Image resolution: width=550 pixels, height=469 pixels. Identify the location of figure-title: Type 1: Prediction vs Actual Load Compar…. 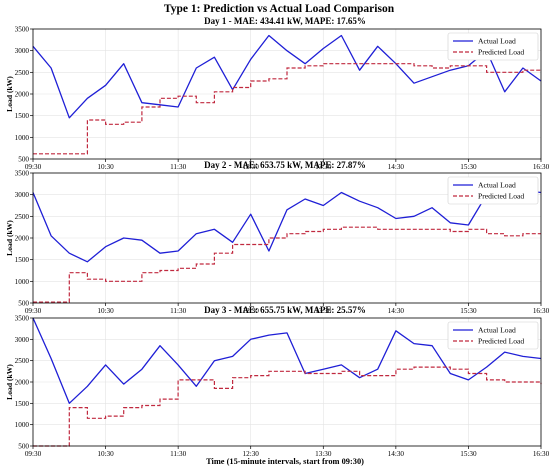
(279, 9).